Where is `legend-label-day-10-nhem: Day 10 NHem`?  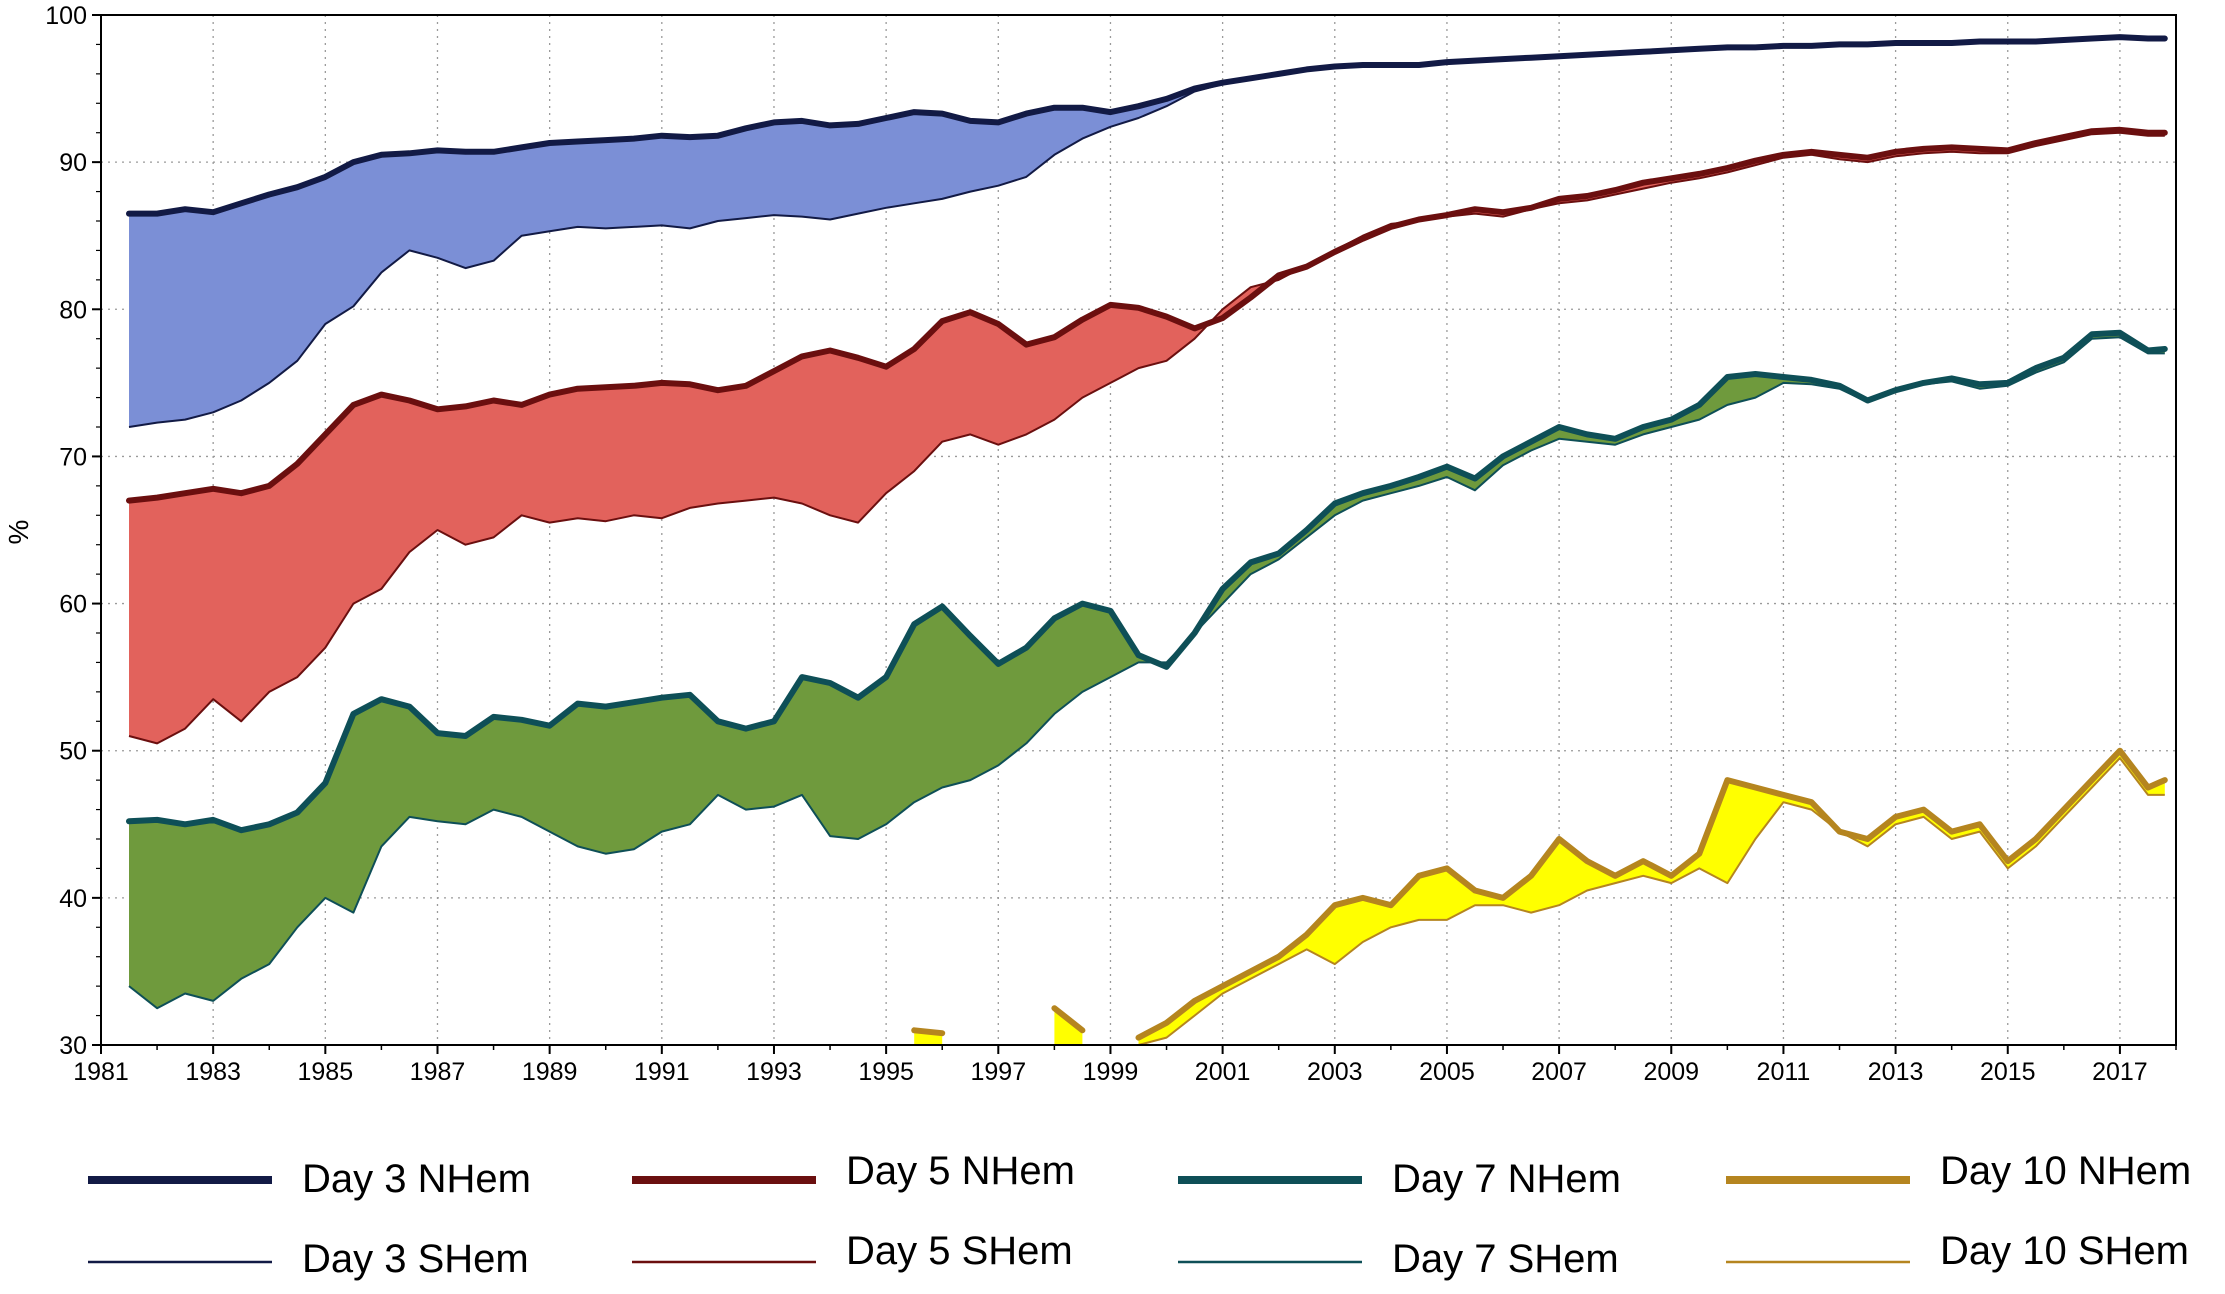 legend-label-day-10-nhem: Day 10 NHem is located at coordinates (2065, 1171).